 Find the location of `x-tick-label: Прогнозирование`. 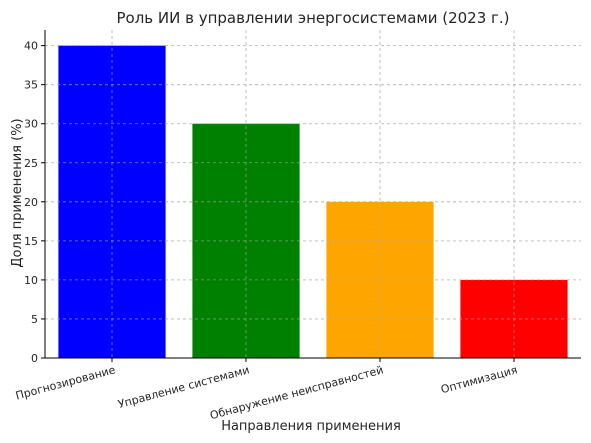

x-tick-label: Прогнозирование is located at coordinates (65, 382).